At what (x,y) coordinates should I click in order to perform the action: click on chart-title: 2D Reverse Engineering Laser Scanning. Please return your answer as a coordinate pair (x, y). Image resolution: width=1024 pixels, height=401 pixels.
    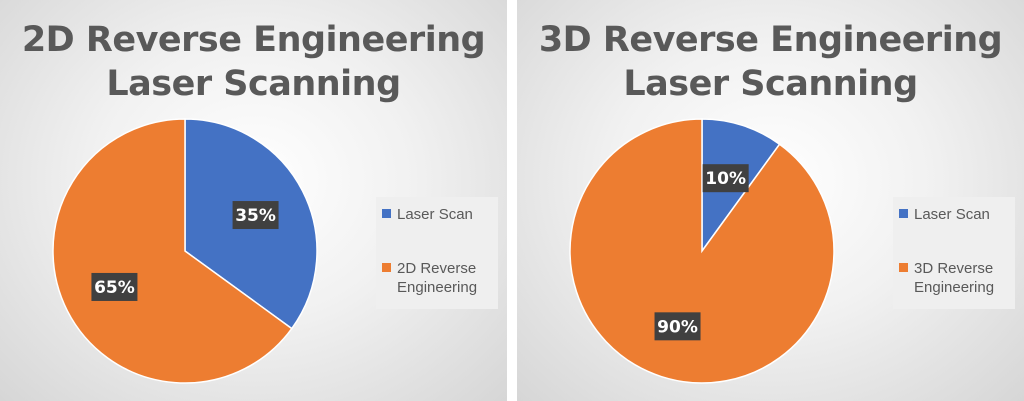
    Looking at the image, I should click on (253, 62).